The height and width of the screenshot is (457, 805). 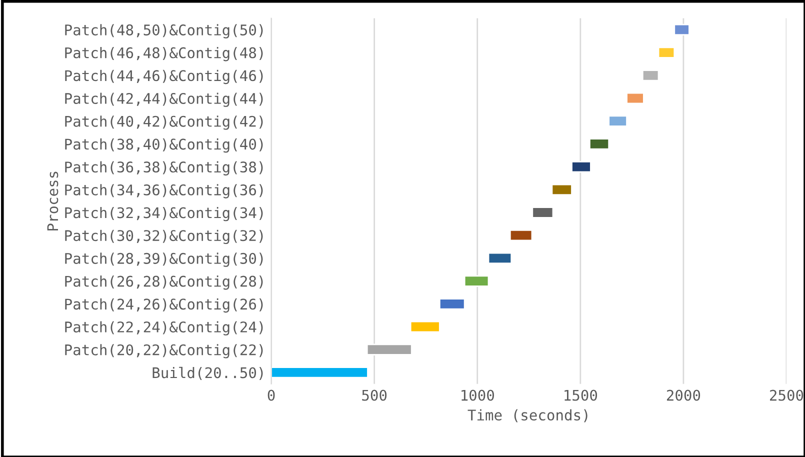 I want to click on y-tick-label: Patch(38,40)&Contig(40), so click(x=164, y=145).